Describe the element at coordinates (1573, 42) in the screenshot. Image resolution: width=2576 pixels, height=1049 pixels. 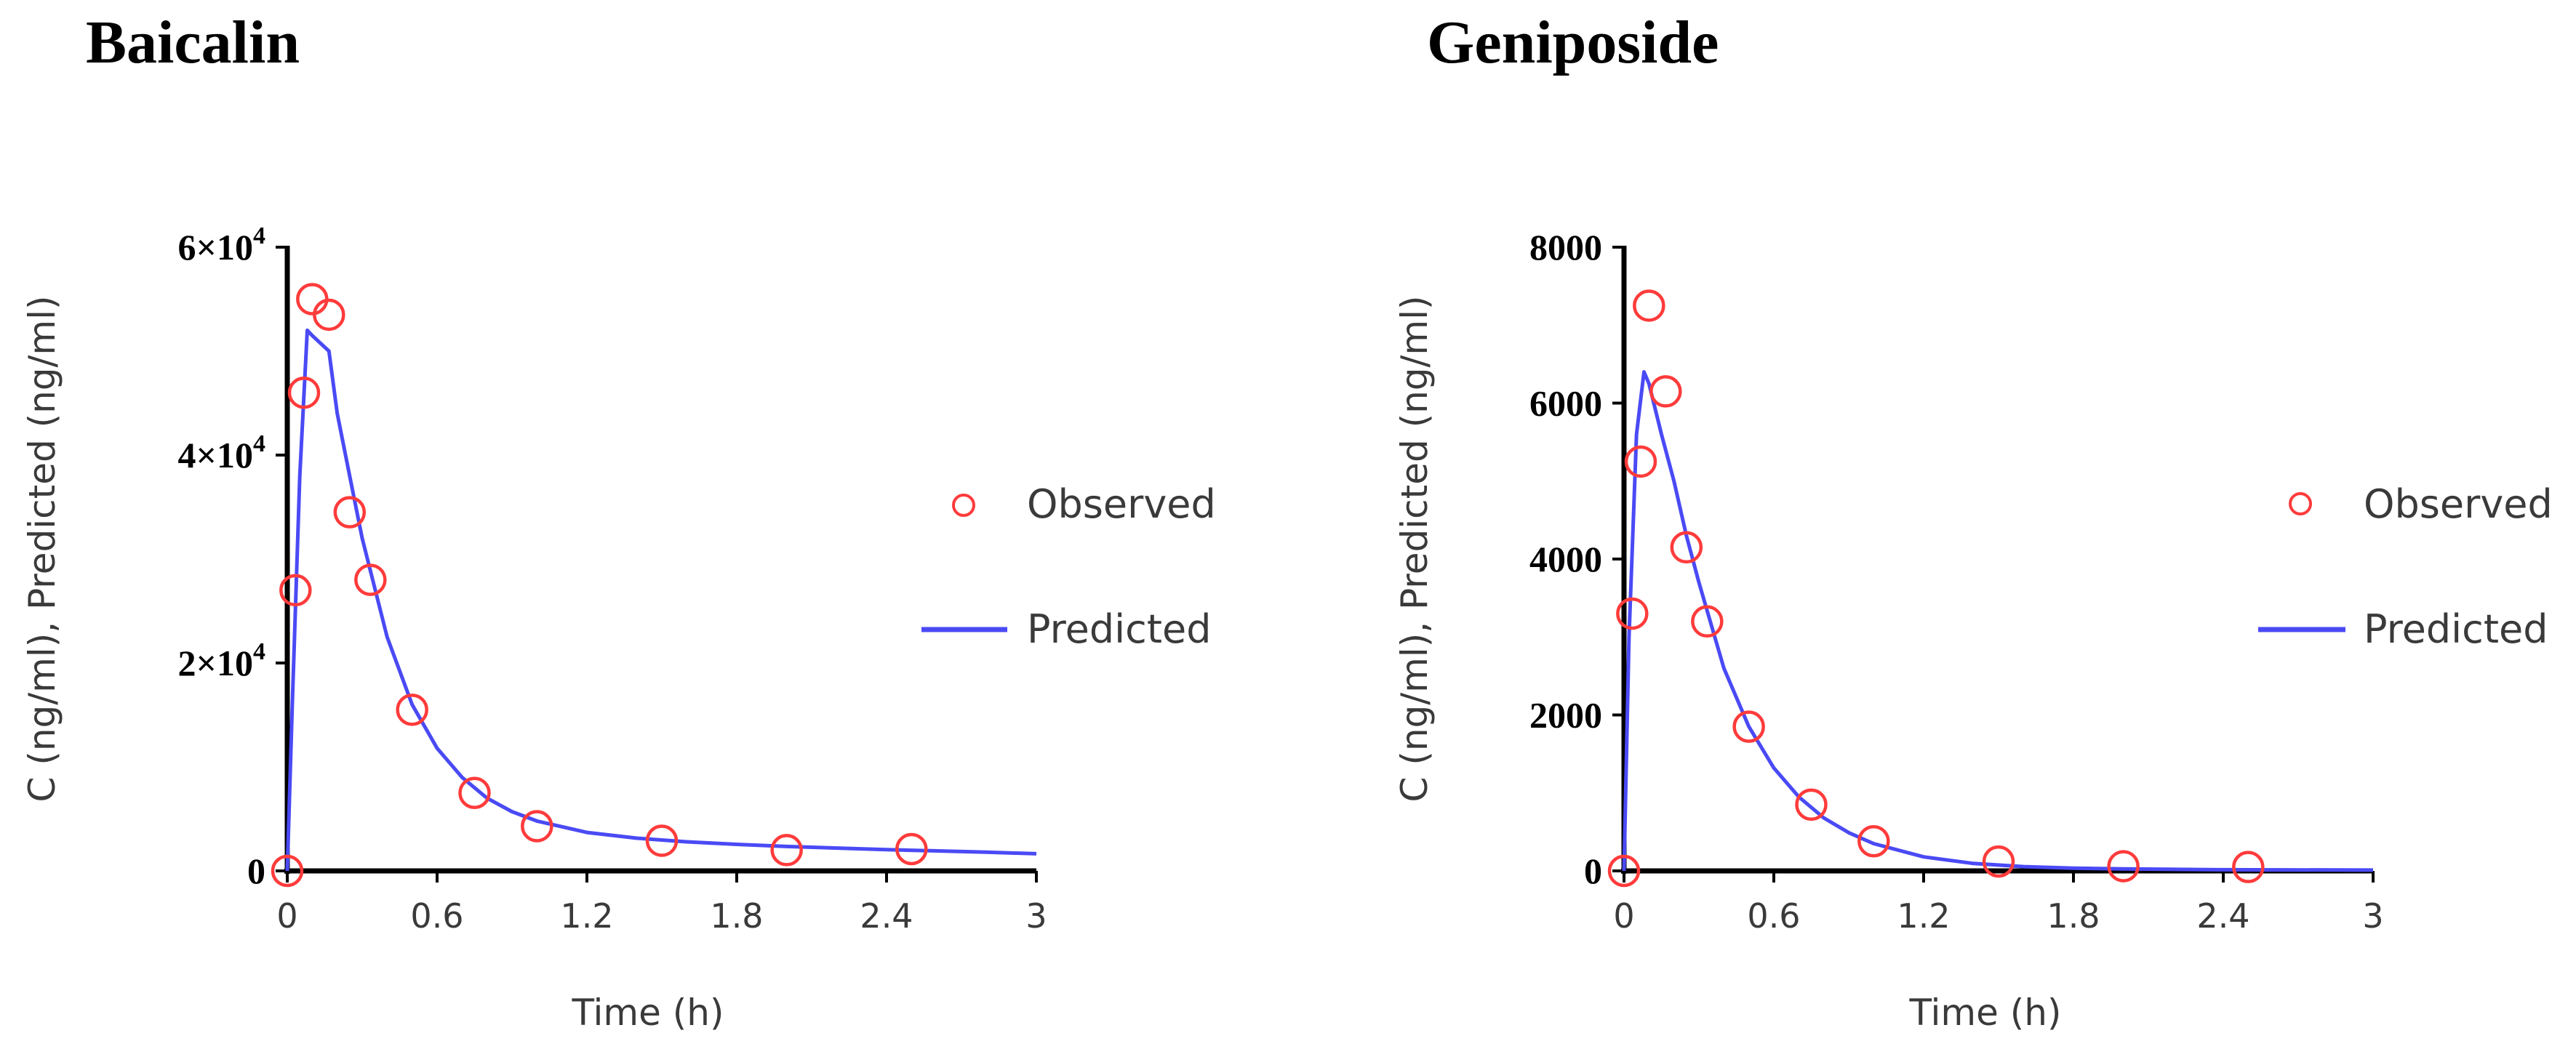
I see `chart-title: Geniposide` at that location.